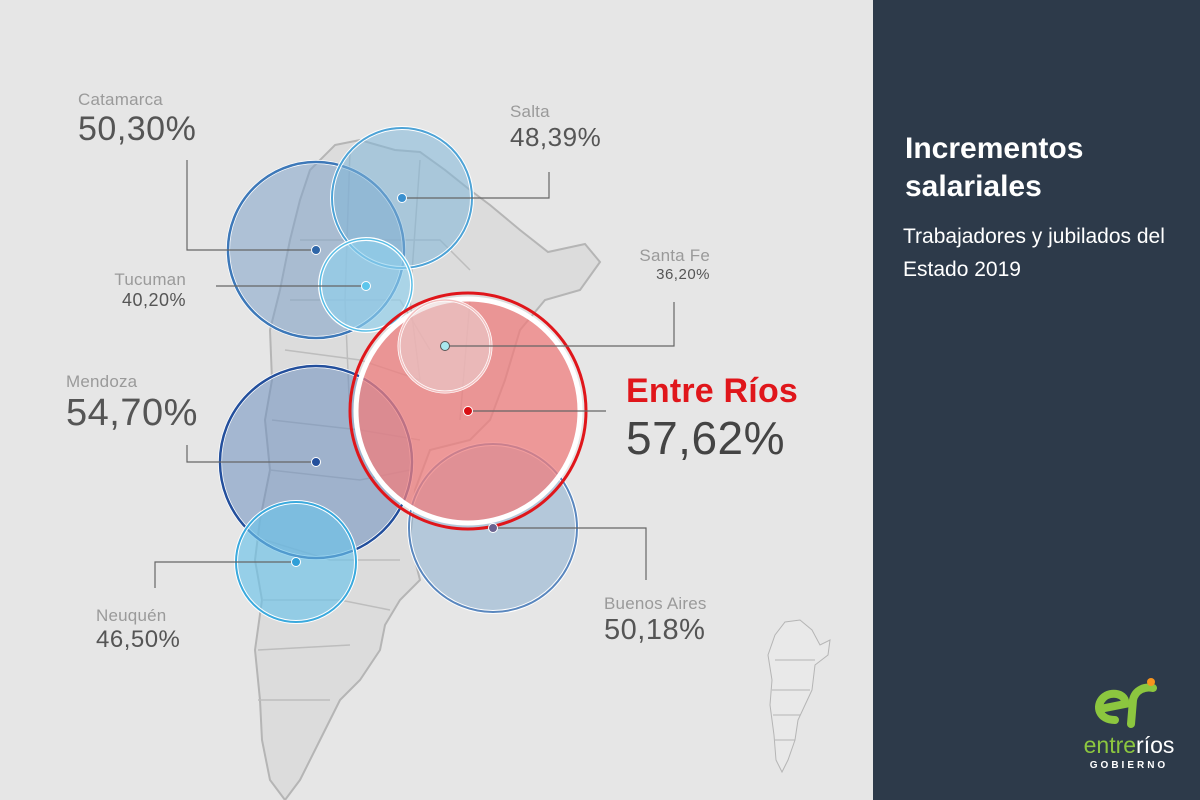  What do you see at coordinates (674, 255) in the screenshot?
I see `santa-fe-name: Santa Fe` at bounding box center [674, 255].